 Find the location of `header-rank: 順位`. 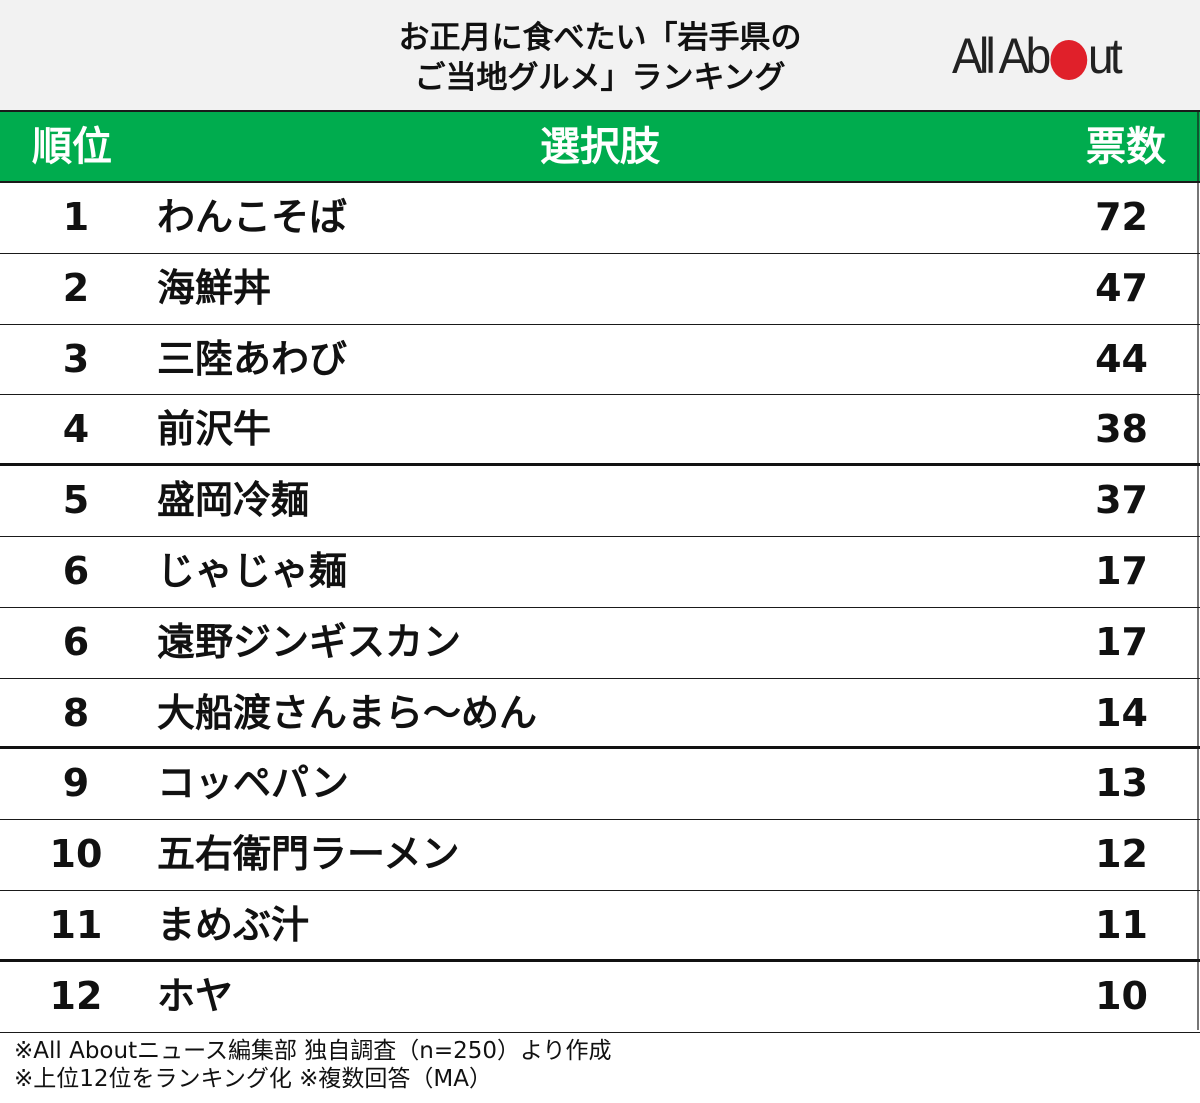

header-rank: 順位 is located at coordinates (72, 147).